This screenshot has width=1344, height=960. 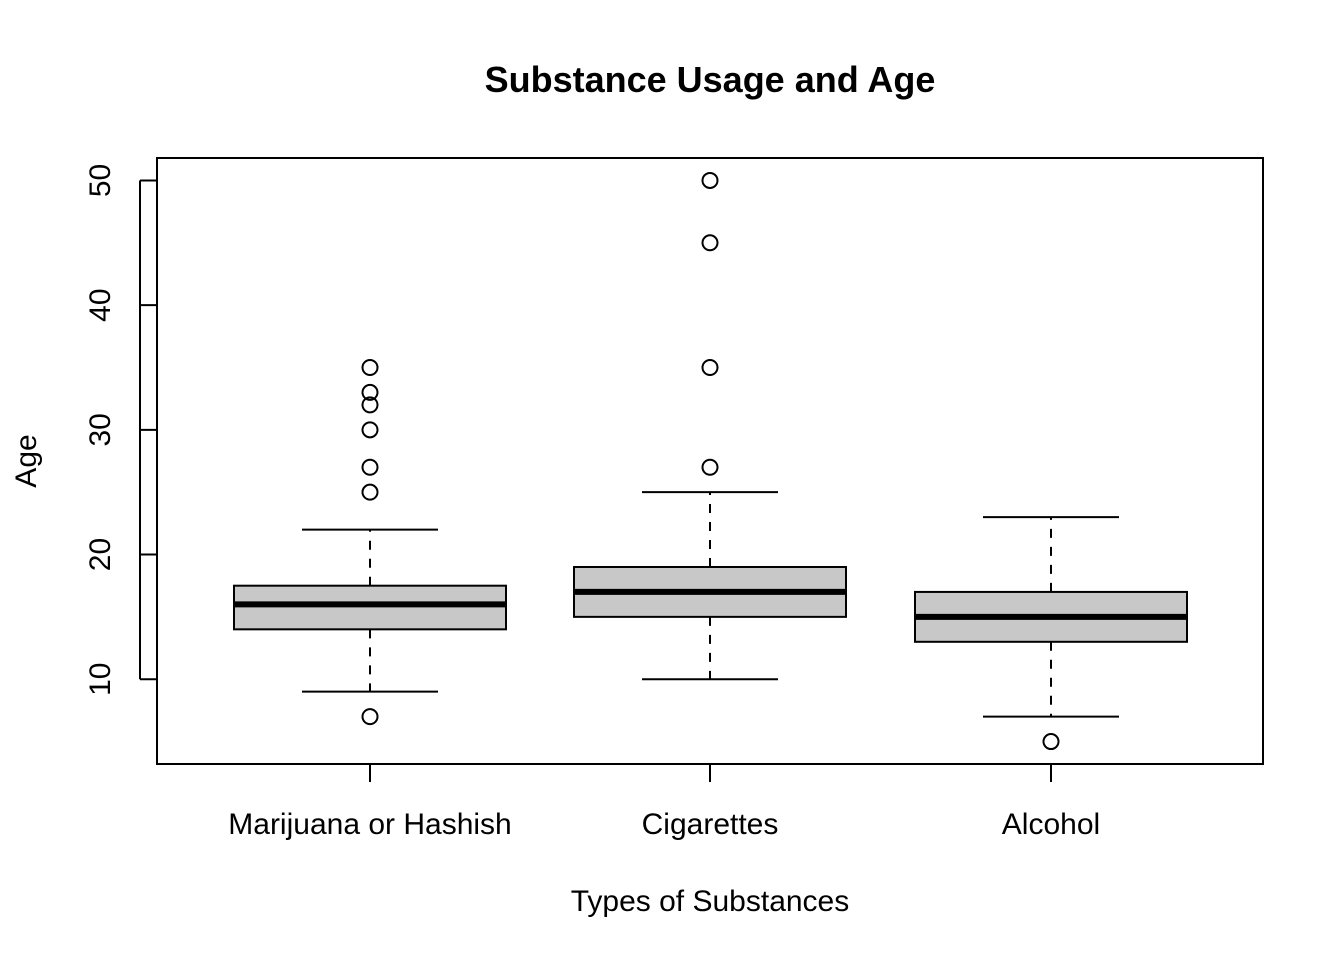 What do you see at coordinates (100, 554) in the screenshot?
I see `y-tick-label: 20` at bounding box center [100, 554].